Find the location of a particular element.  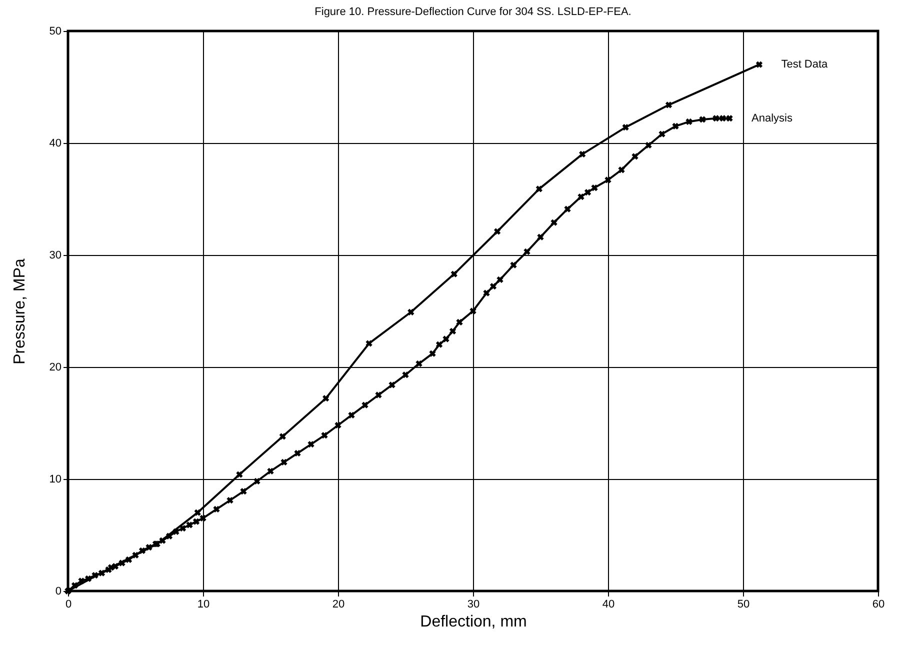

series-label: Test Data is located at coordinates (805, 64).